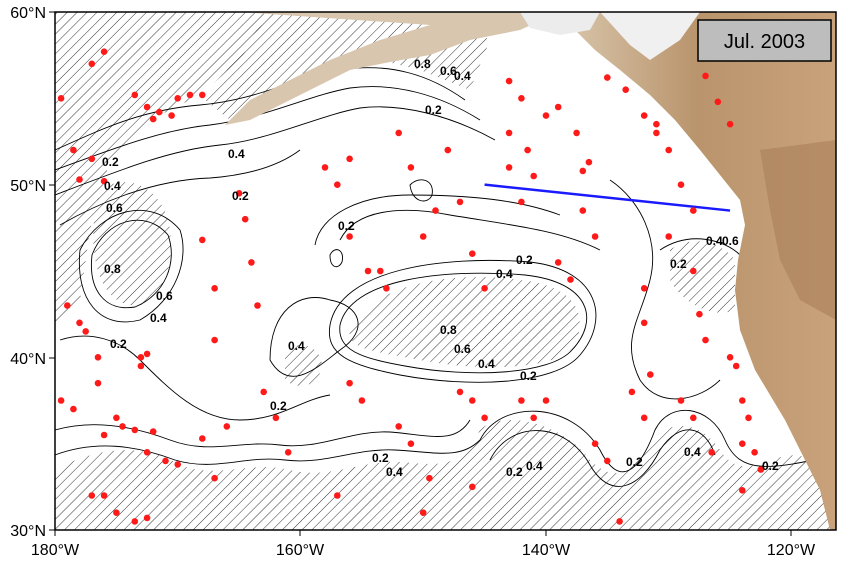 Image resolution: width=849 pixels, height=563 pixels. I want to click on lat-tick-label: 40°N, so click(28, 359).